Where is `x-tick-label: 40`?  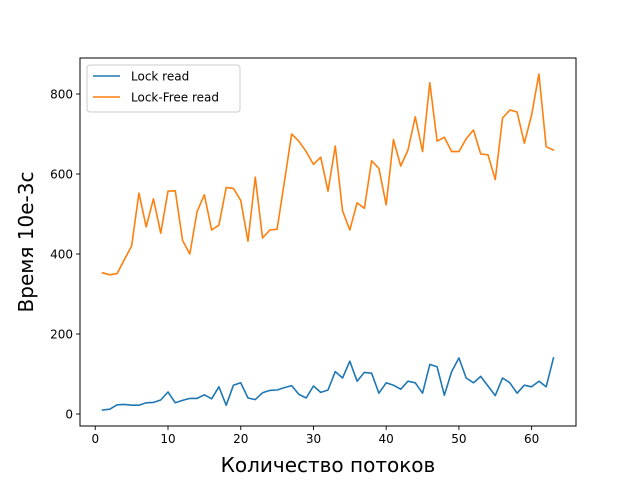
x-tick-label: 40 is located at coordinates (386, 439).